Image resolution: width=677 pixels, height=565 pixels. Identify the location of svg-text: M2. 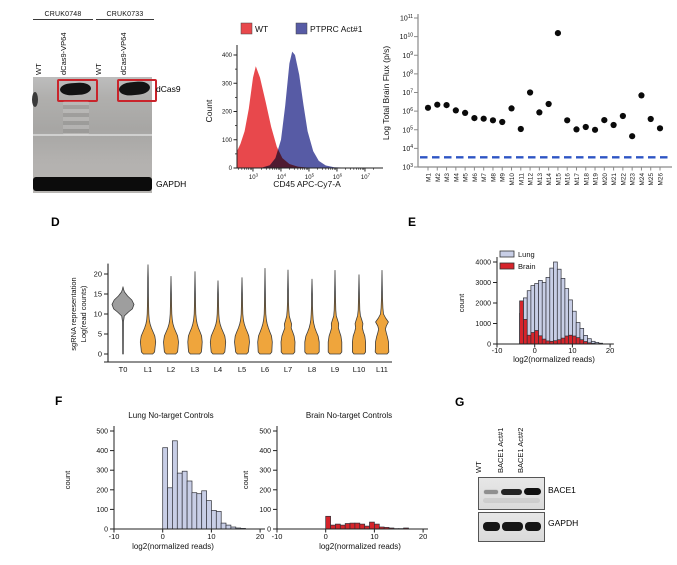
(438, 177).